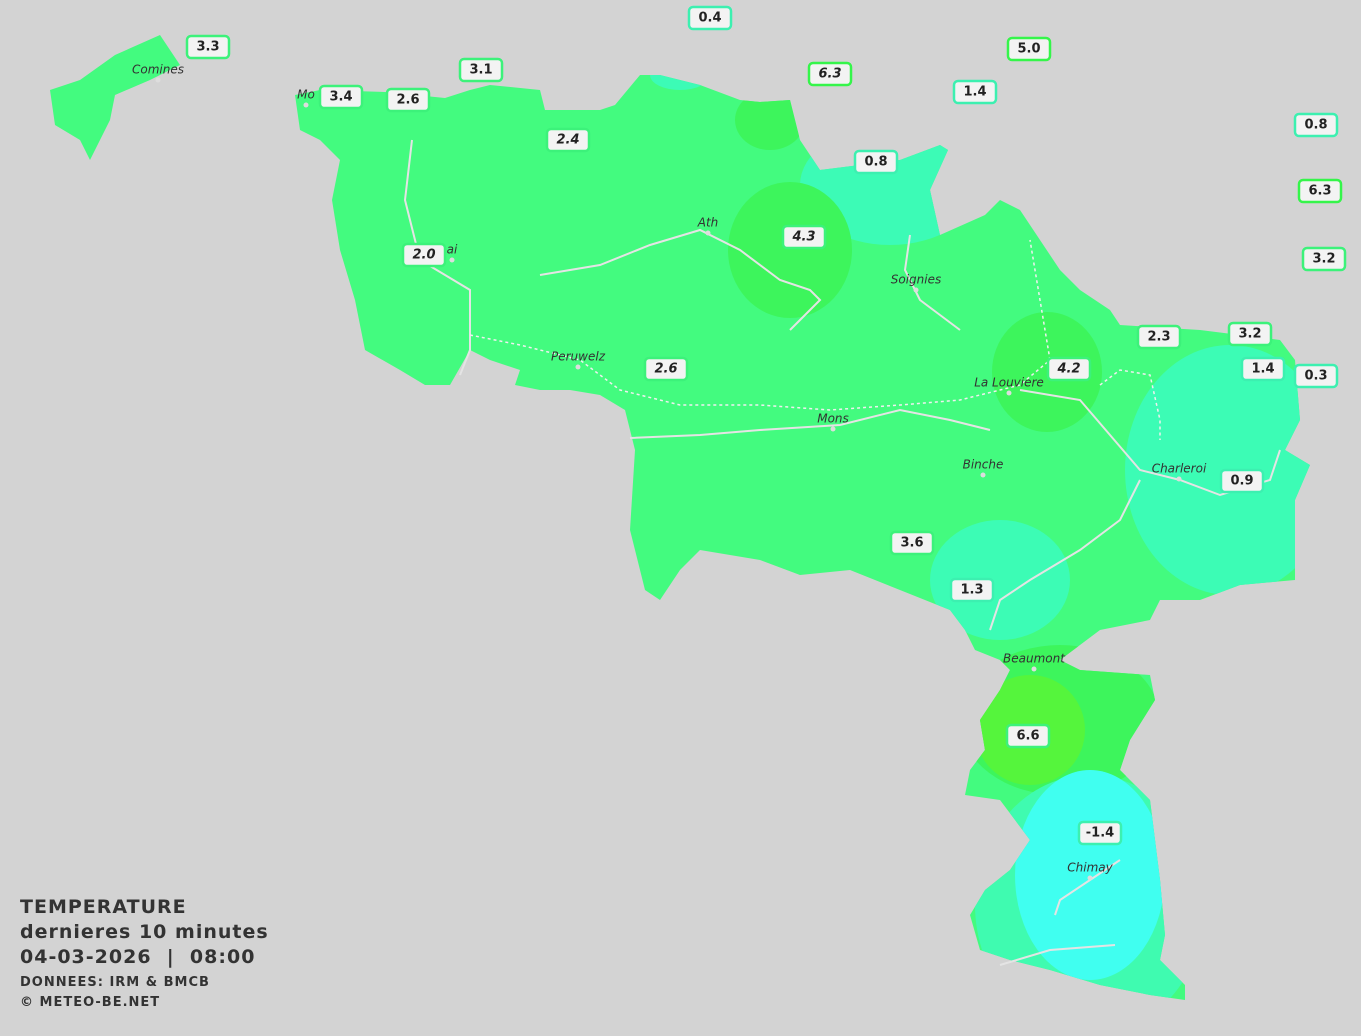  I want to click on station-value: 5.0, so click(1028, 49).